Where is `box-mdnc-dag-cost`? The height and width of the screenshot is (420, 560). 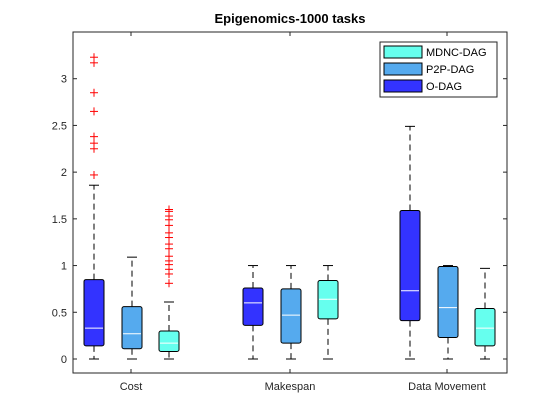 box-mdnc-dag-cost is located at coordinates (169, 282).